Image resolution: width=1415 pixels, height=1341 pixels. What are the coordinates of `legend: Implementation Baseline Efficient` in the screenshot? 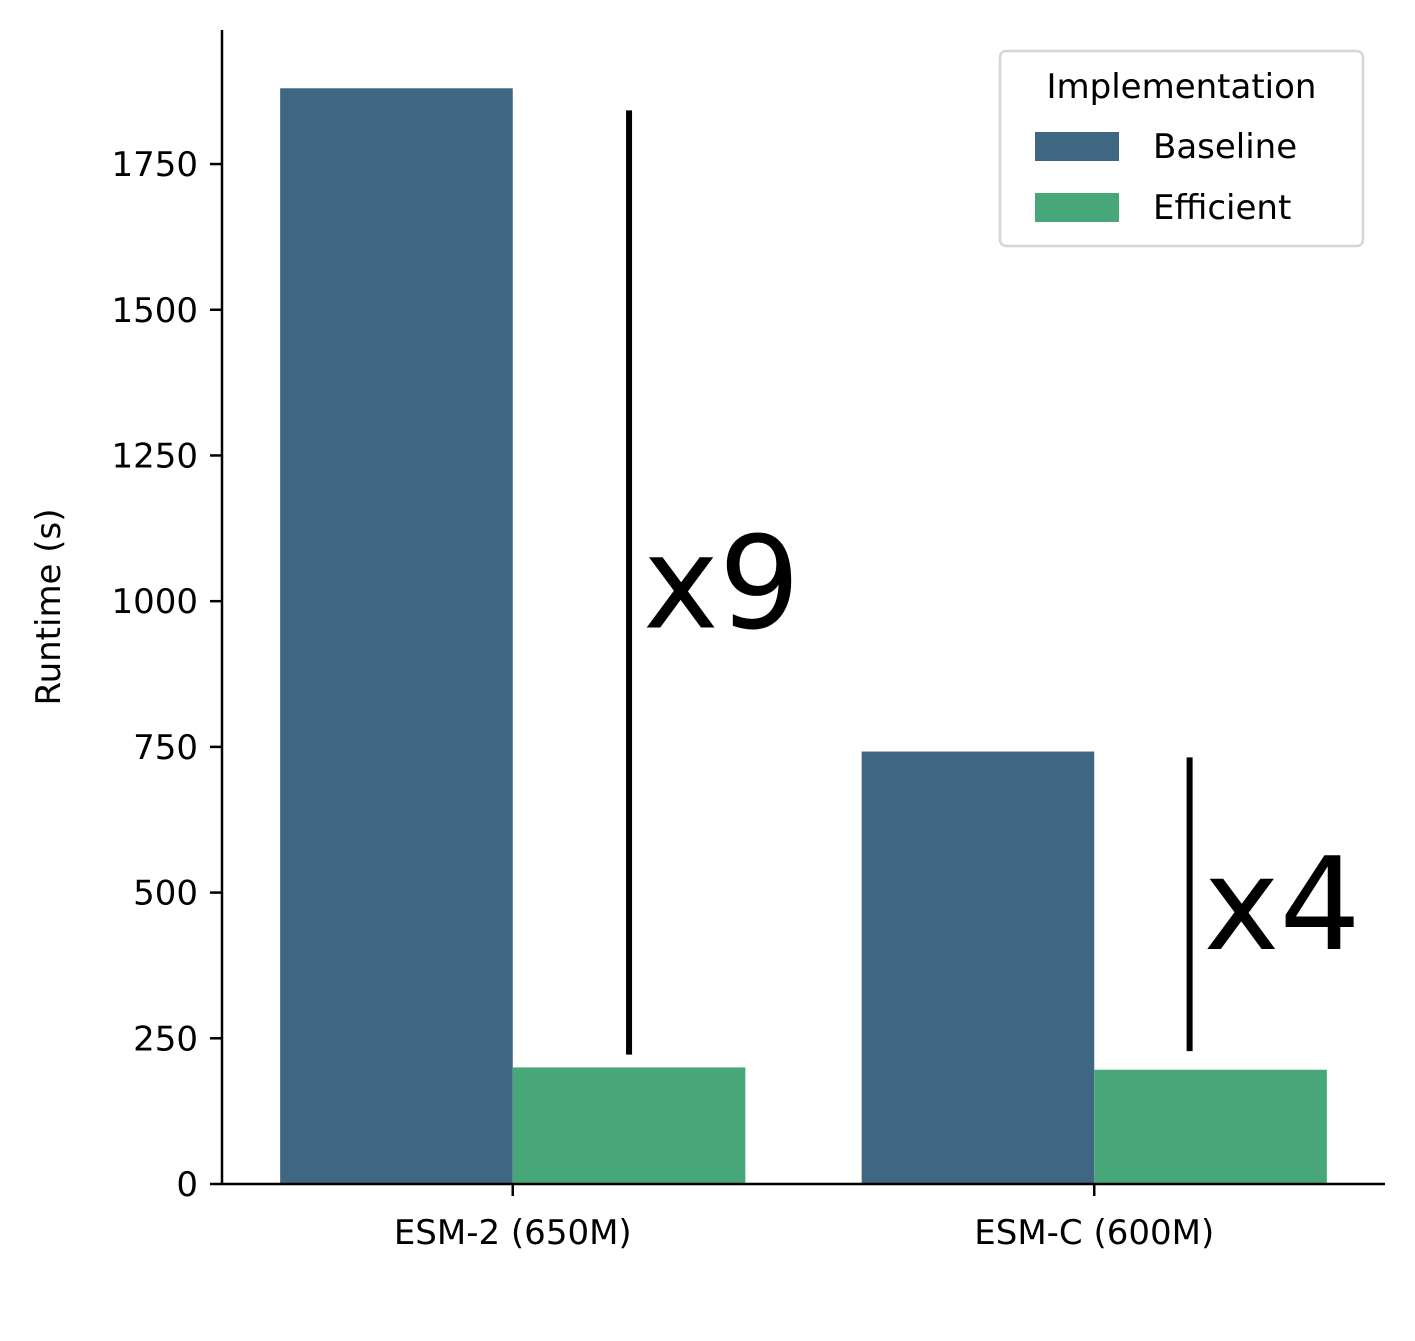 It's located at (1181, 148).